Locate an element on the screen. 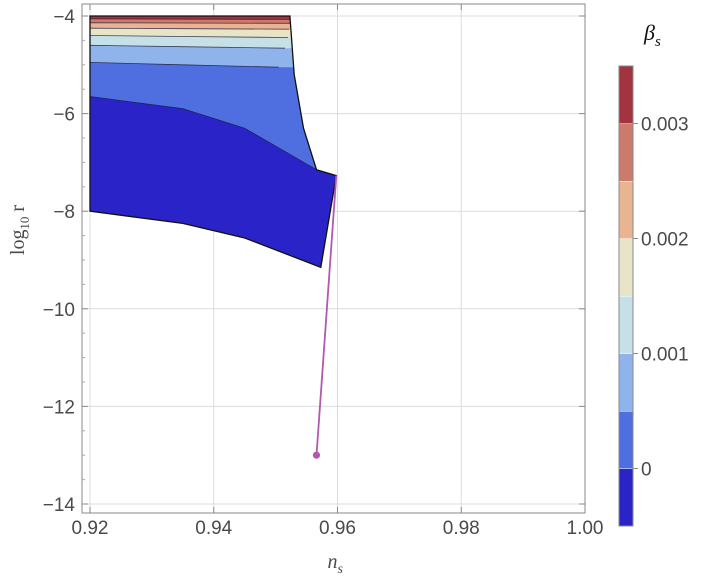 This screenshot has width=705, height=577. colorbar-title: βs is located at coordinates (652, 35).